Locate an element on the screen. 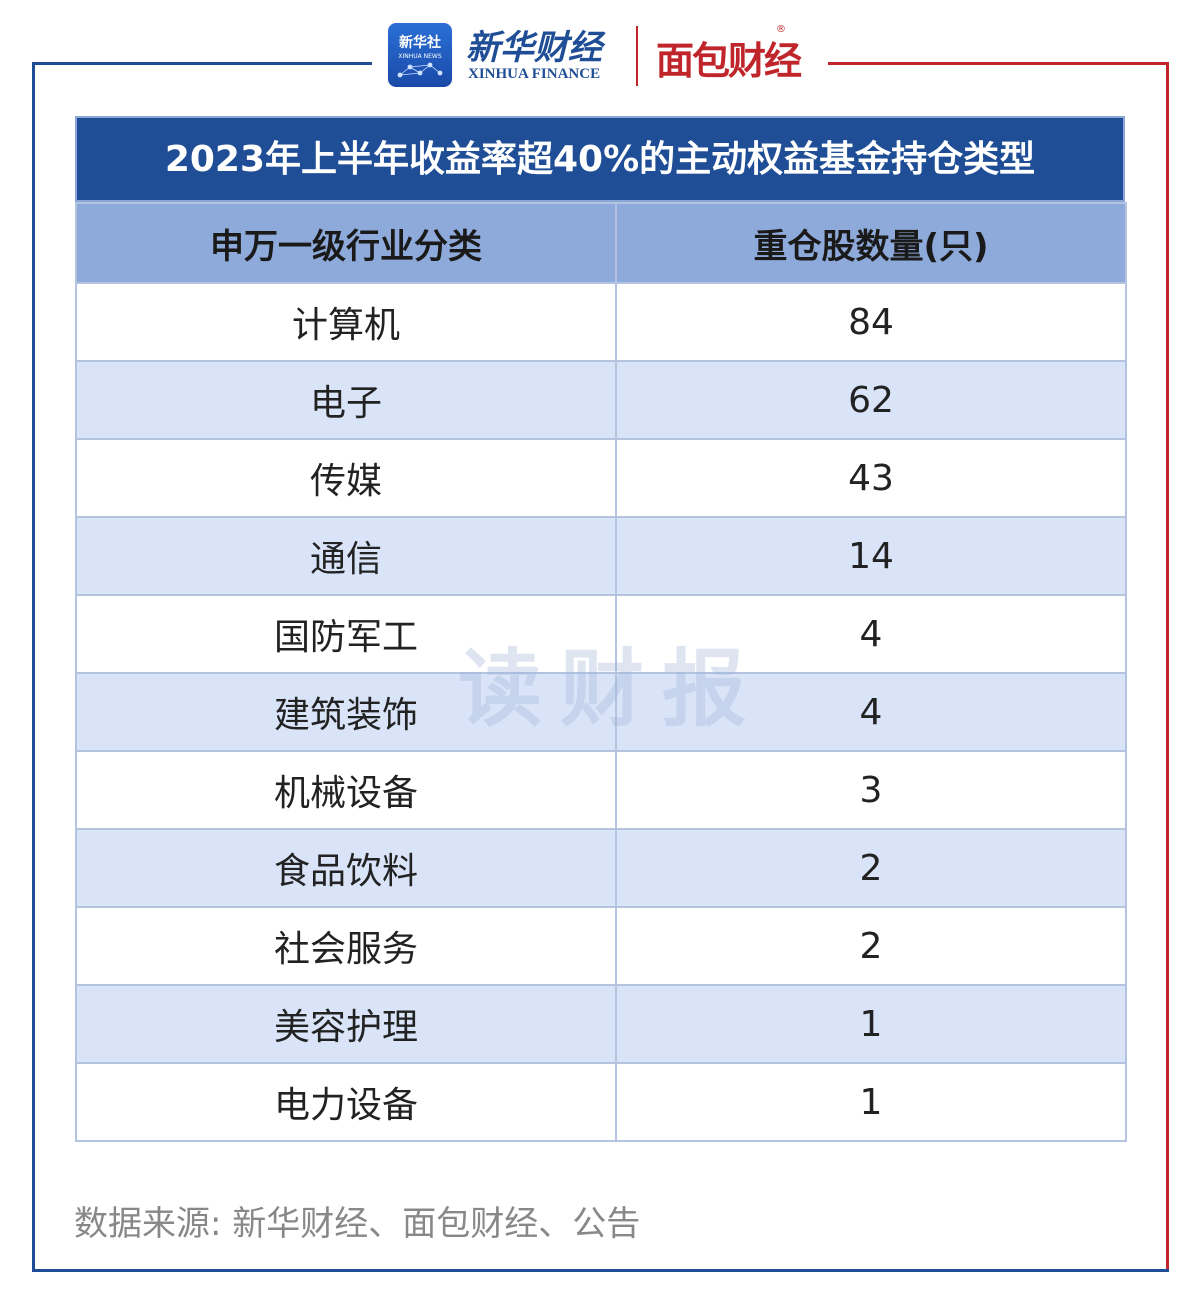 The width and height of the screenshot is (1200, 1304). frame-top-left-line is located at coordinates (202, 63).